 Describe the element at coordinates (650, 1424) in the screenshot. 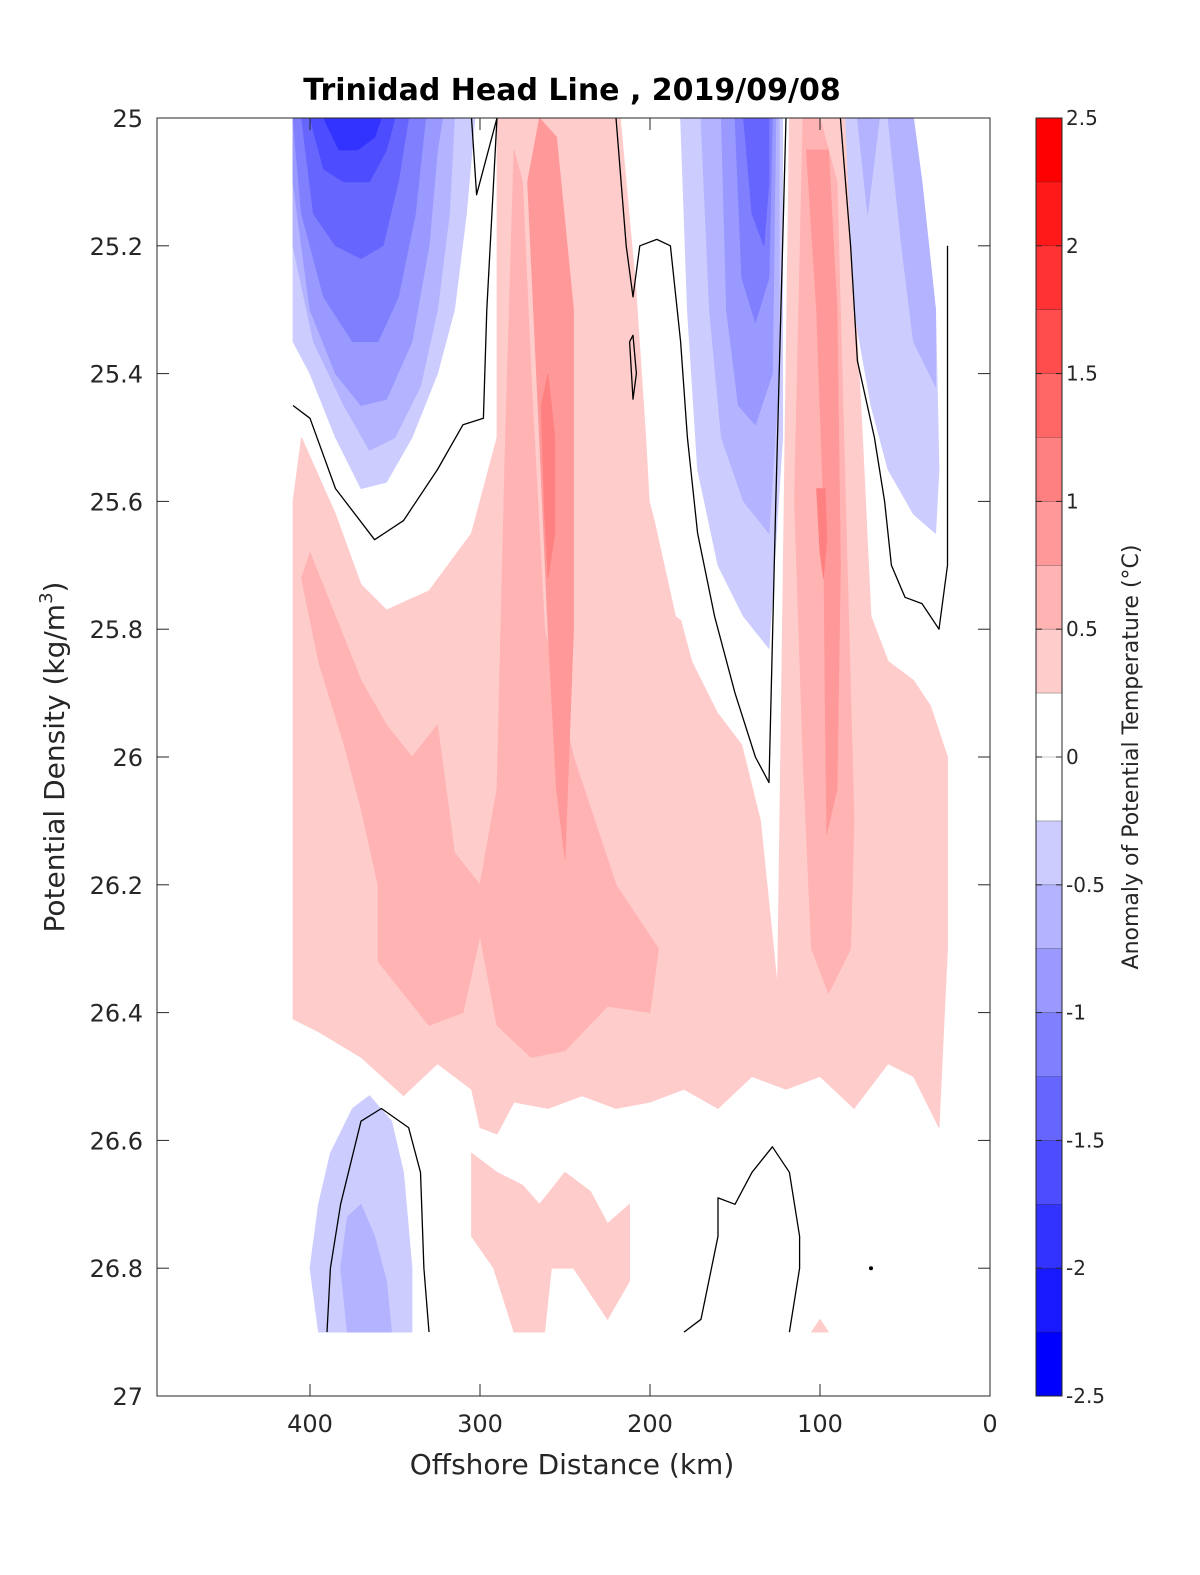

I see `x-tick-label: 200` at that location.